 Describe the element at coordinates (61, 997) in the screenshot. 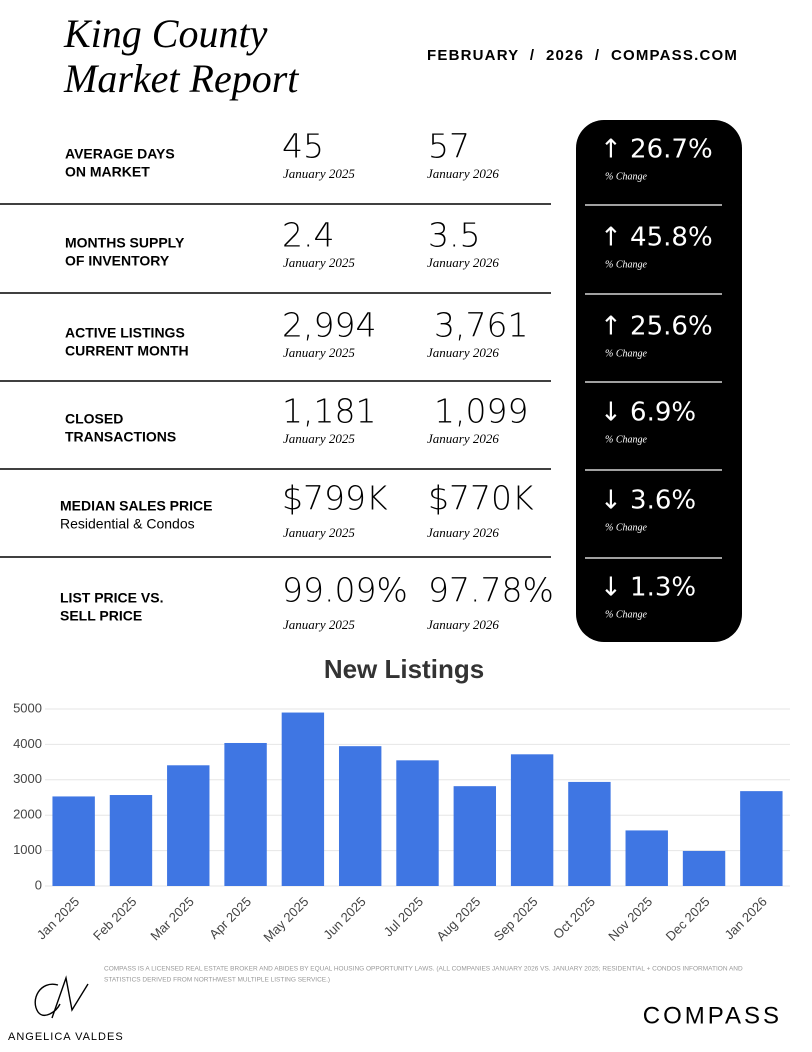

I see `agent-logo` at that location.